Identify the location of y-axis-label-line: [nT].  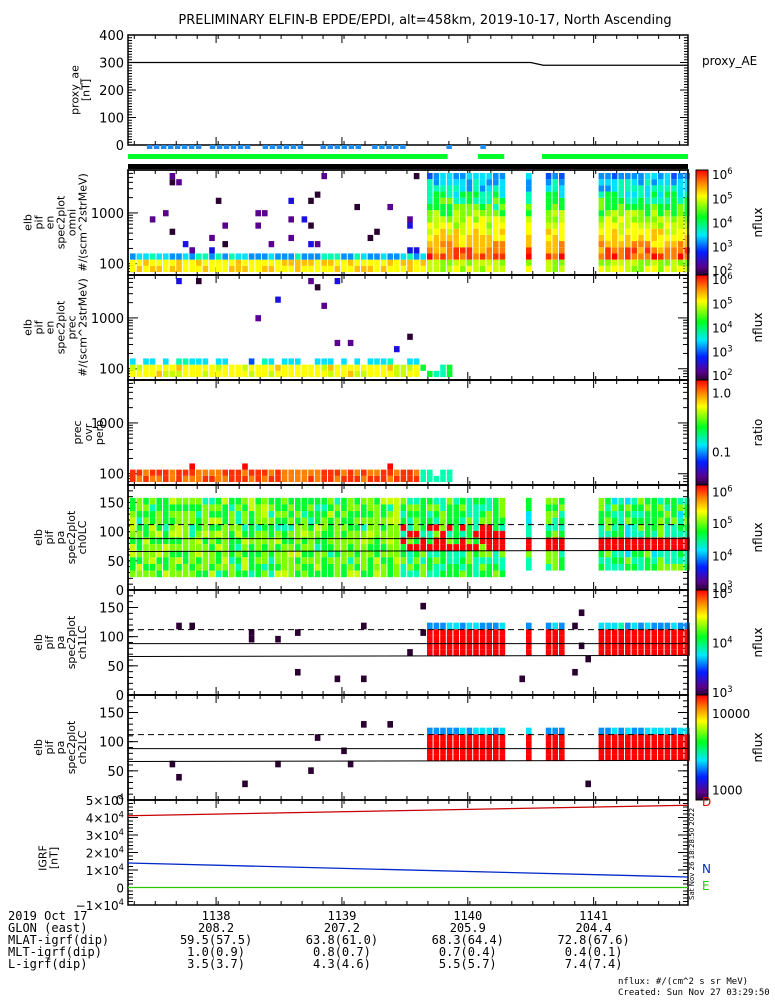
(54, 858).